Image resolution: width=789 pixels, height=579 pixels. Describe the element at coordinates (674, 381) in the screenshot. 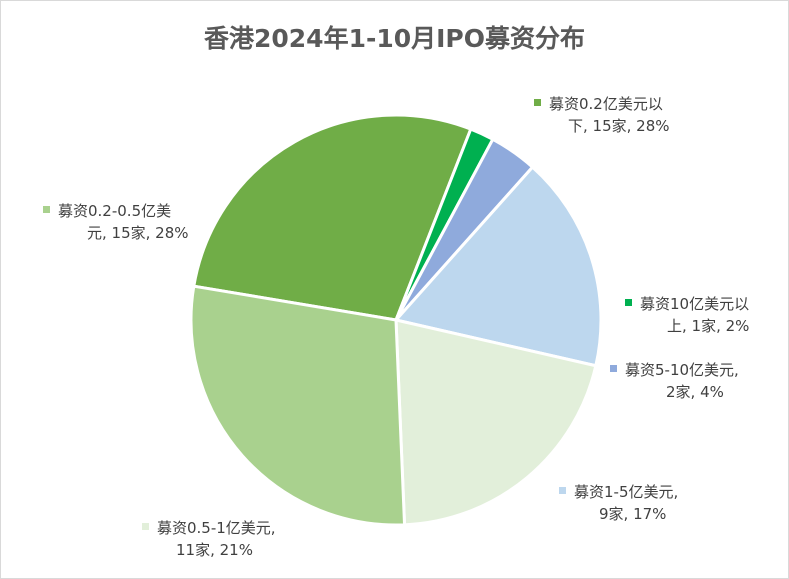

I see `slice-label-5-10: 募资5-10亿美元, 2家, 4%` at that location.